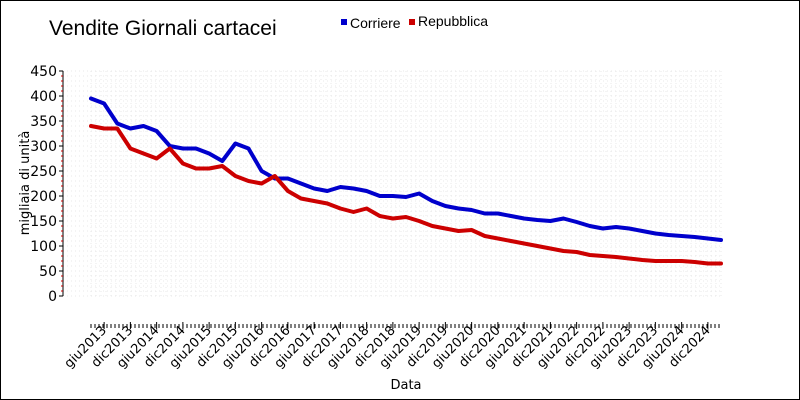 The image size is (800, 400). I want to click on y-tick-label: 300, so click(43, 147).